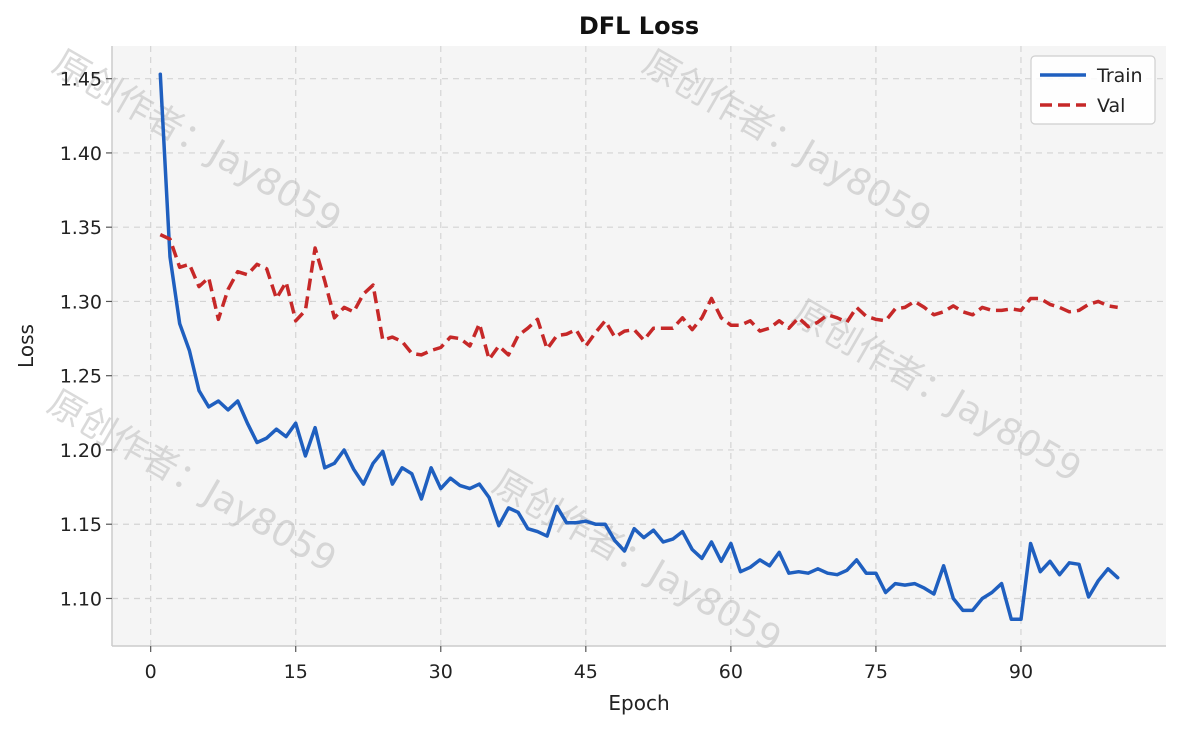 This screenshot has width=1181, height=730. What do you see at coordinates (81, 302) in the screenshot?
I see `y-tick-label: 1.30` at bounding box center [81, 302].